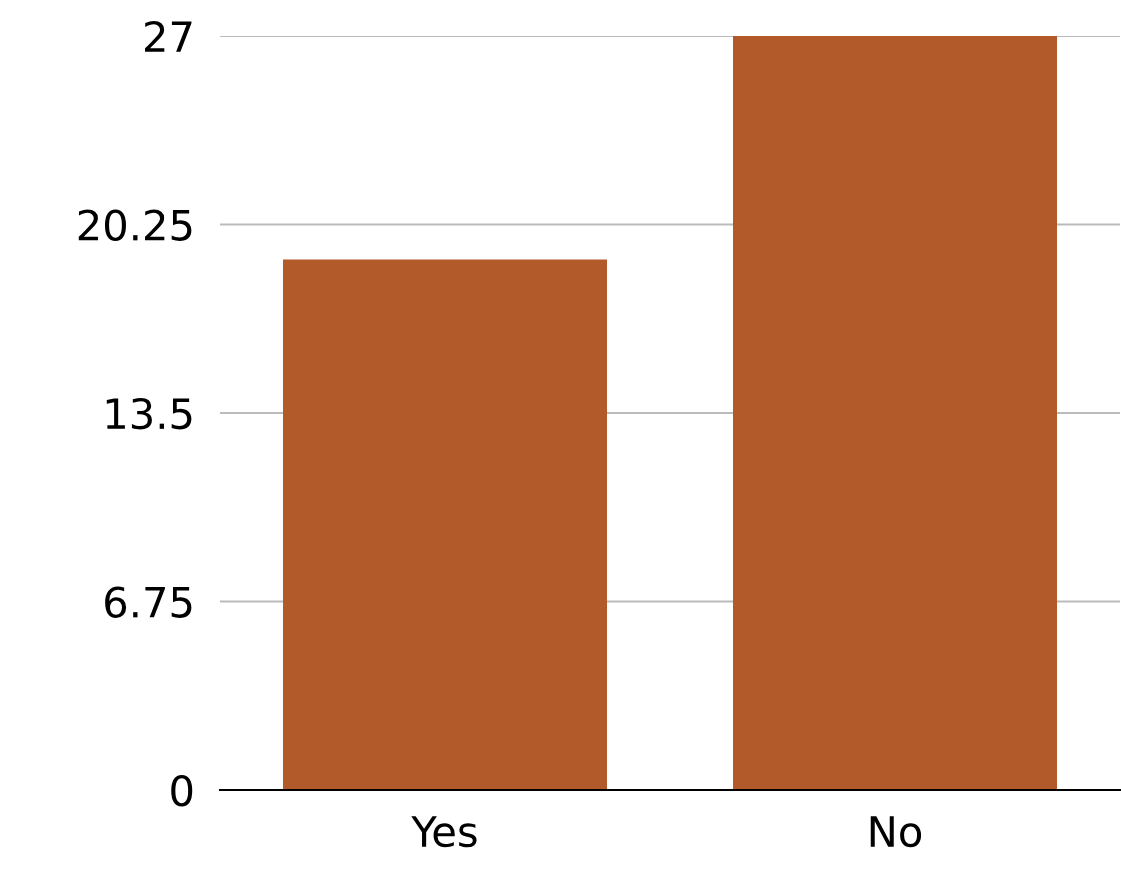  Describe the element at coordinates (168, 36) in the screenshot. I see `y-tick-label: 27` at that location.